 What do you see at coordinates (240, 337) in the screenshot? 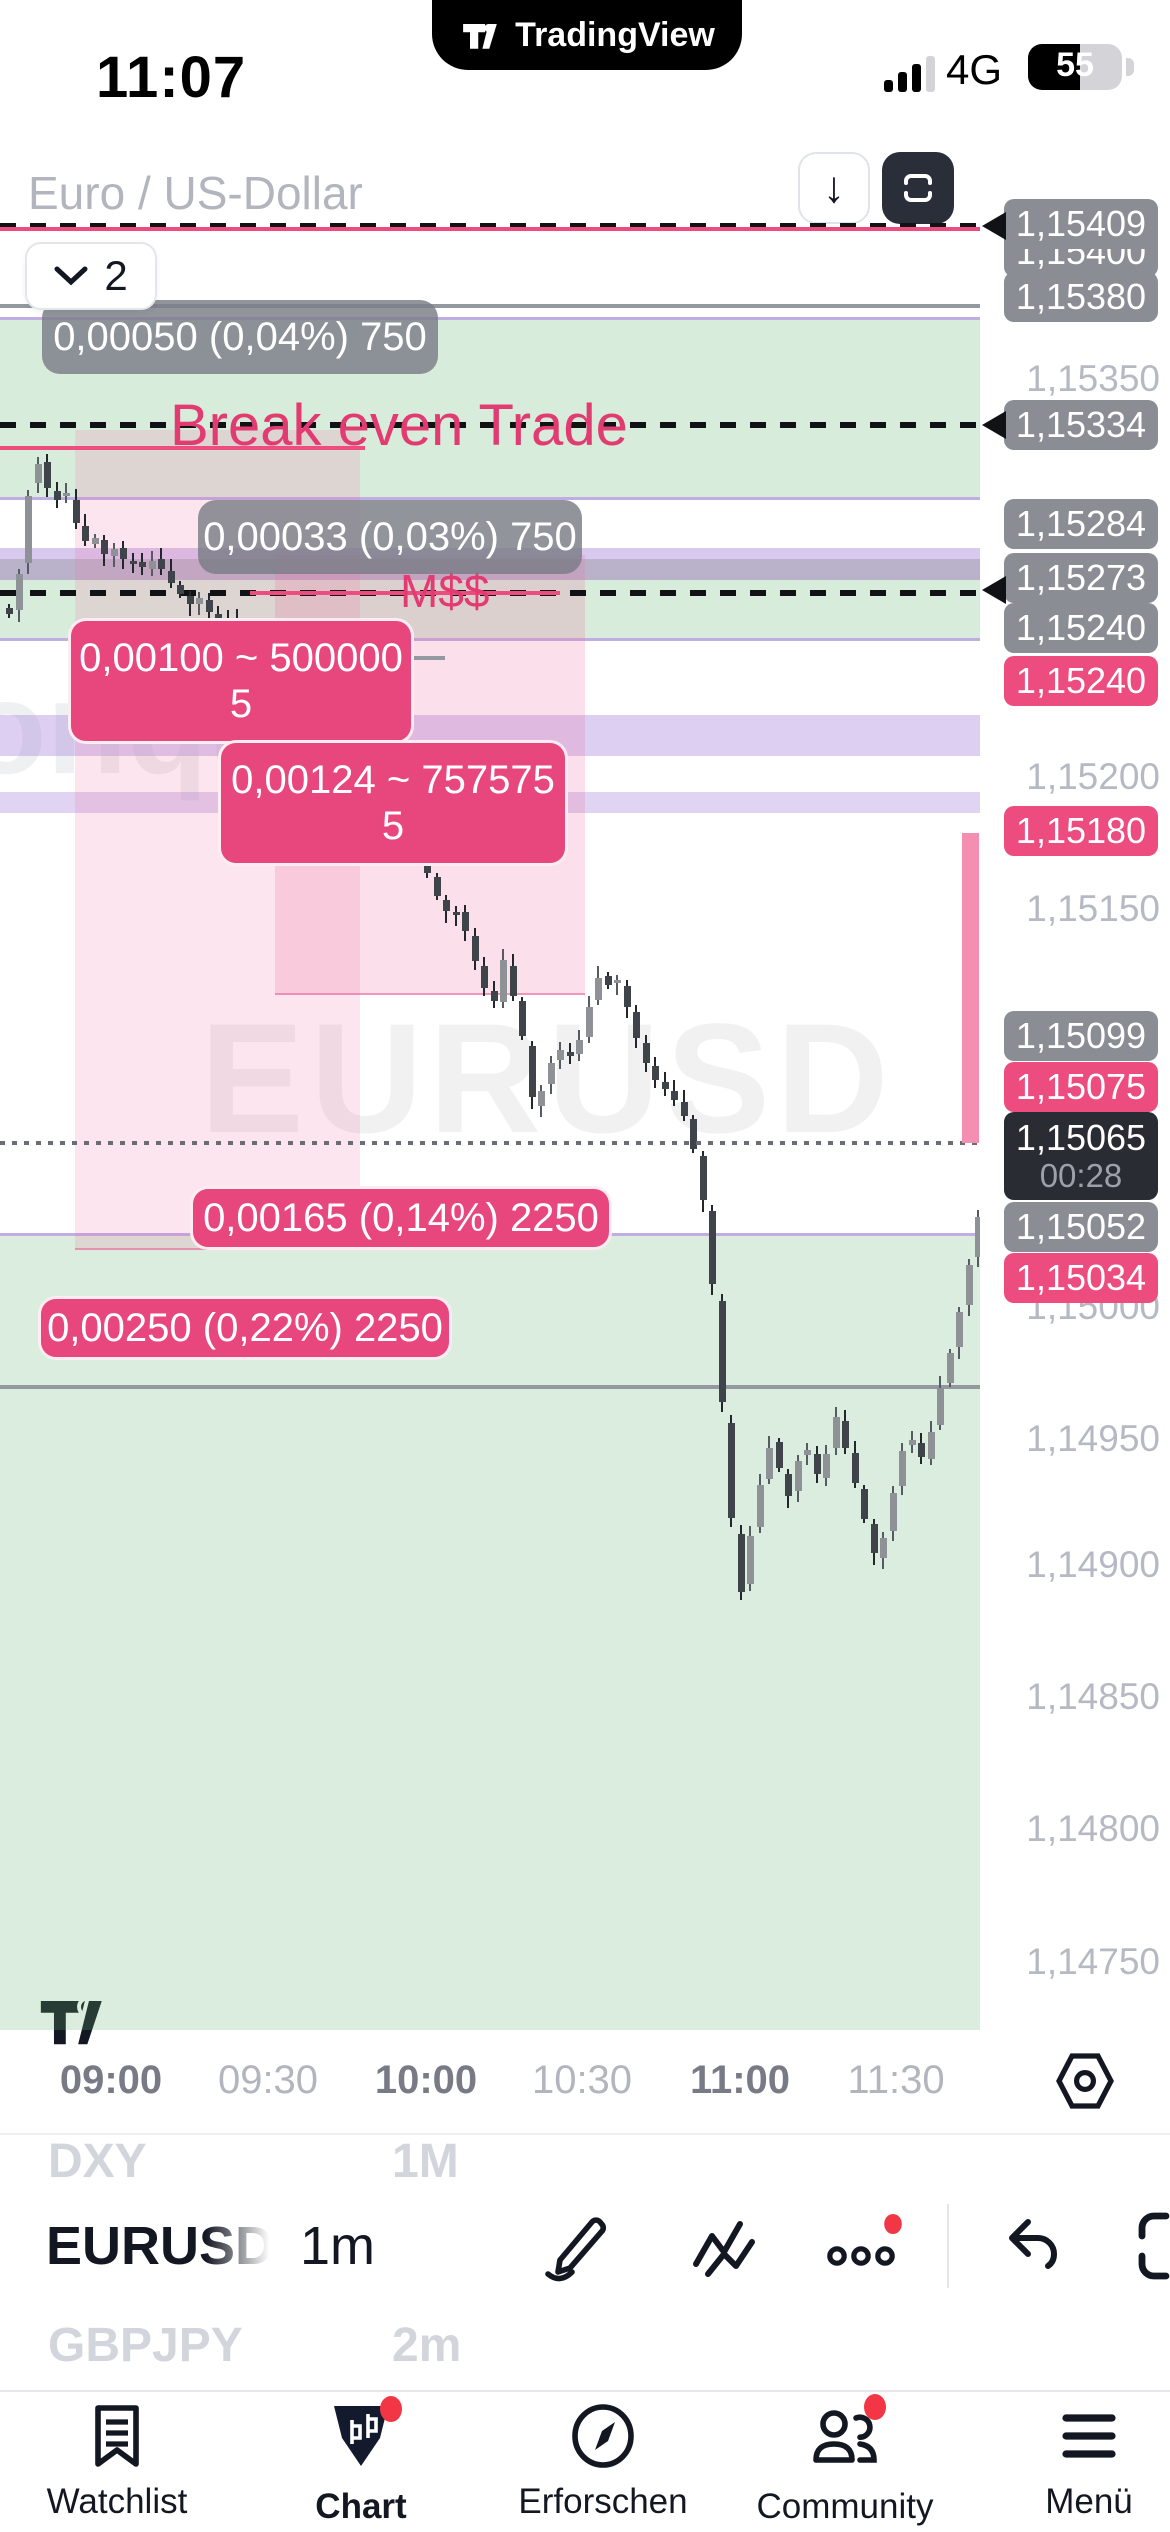
I see `trade-stat-pill: 0,00050 (0,04%) 750` at bounding box center [240, 337].